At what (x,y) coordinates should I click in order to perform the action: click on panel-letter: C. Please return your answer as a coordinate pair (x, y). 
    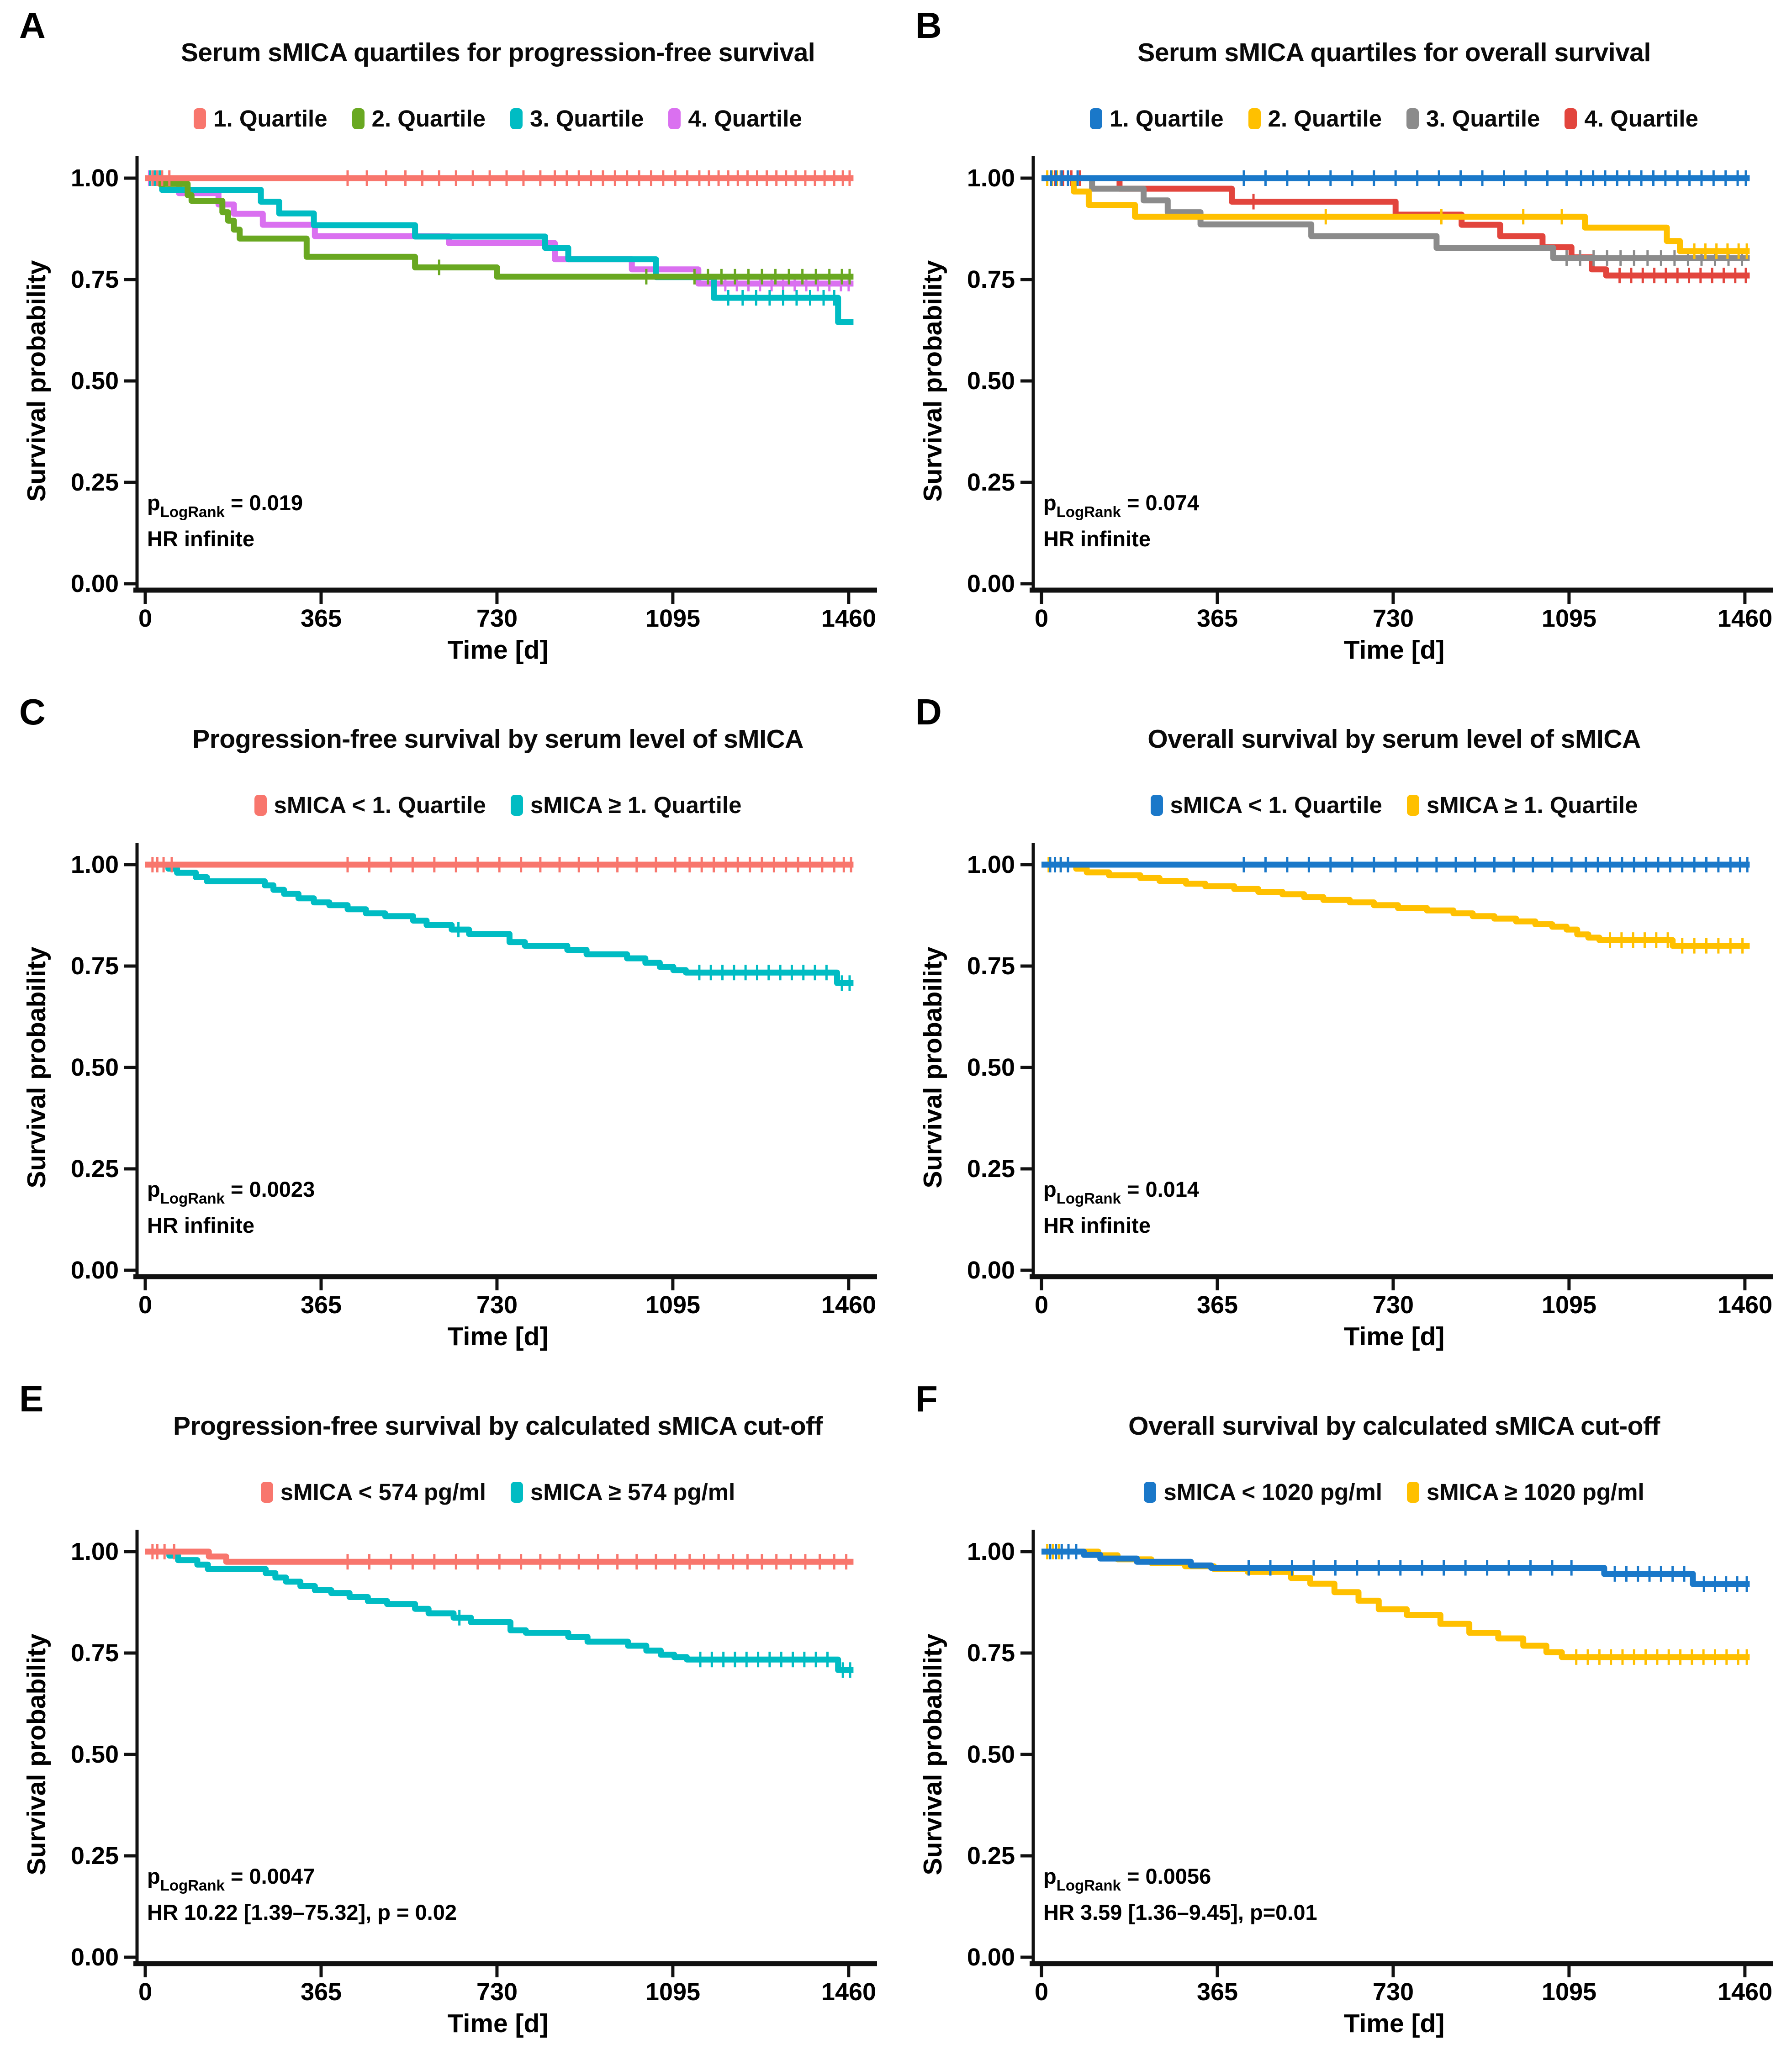
    Looking at the image, I should click on (32, 712).